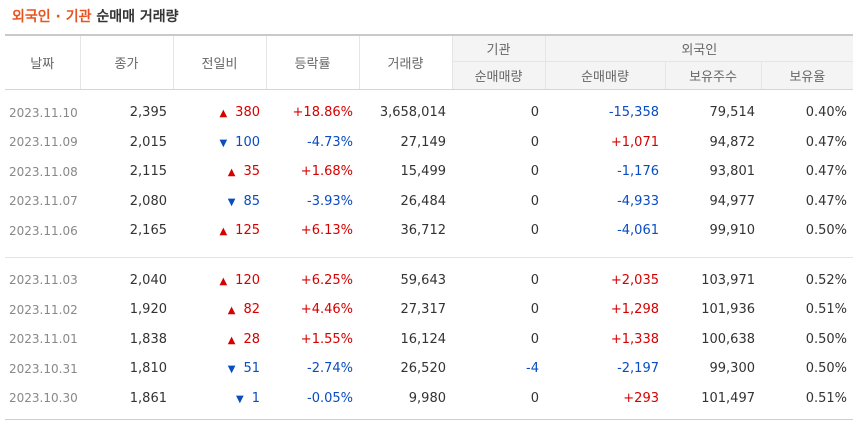  I want to click on cell-foreign-ratio: 0.40%, so click(826, 113).